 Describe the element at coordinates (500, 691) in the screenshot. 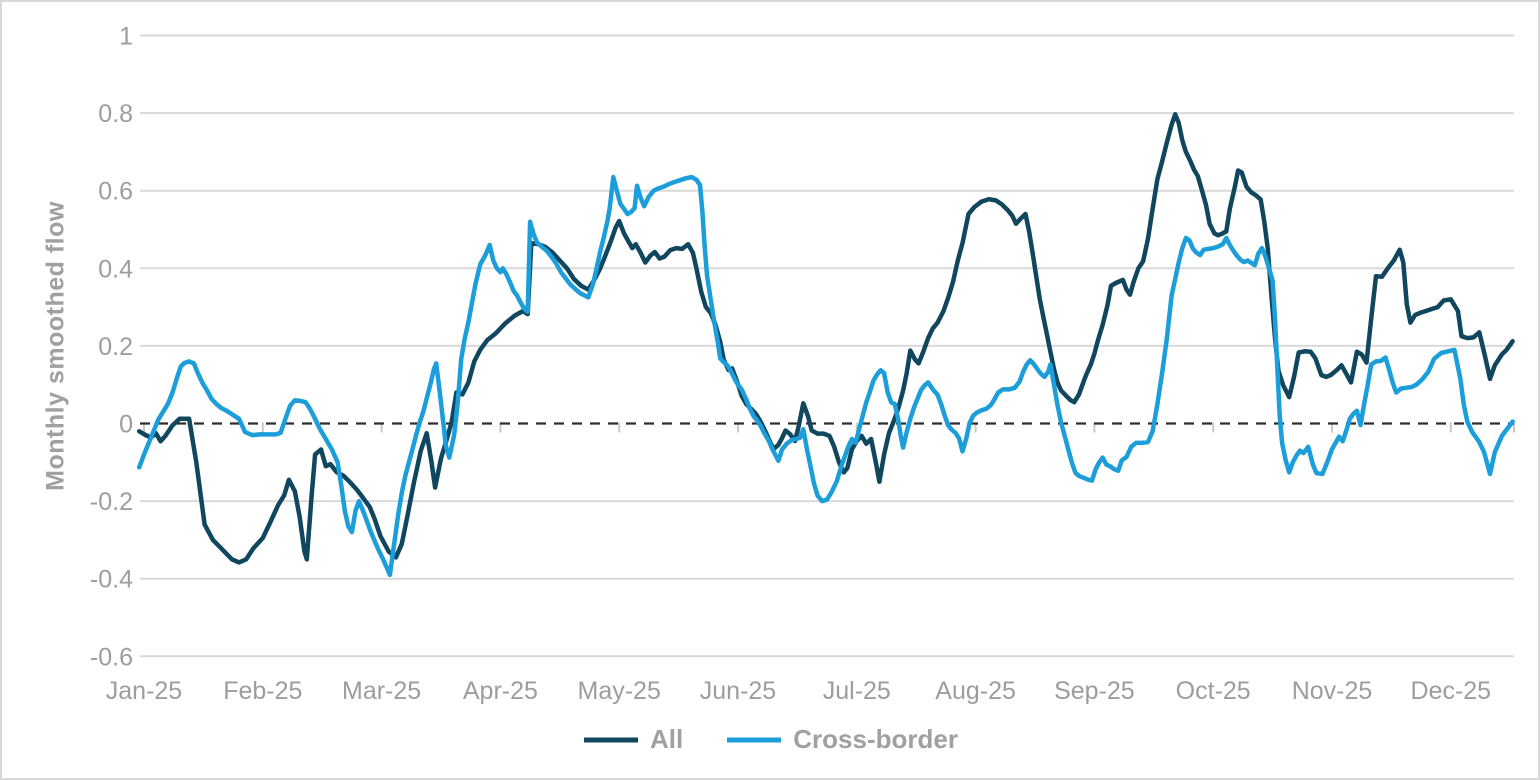

I see `x-tick-label: Apr-25` at that location.